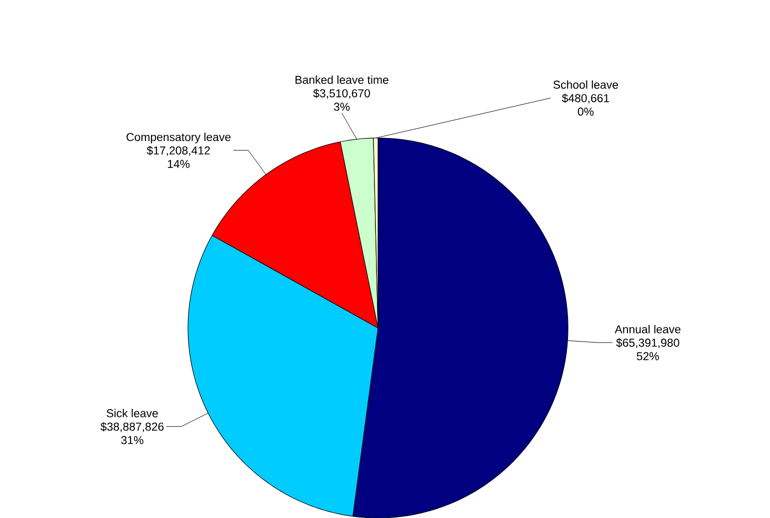 The height and width of the screenshot is (518, 770). I want to click on text: 0%, so click(586, 111).